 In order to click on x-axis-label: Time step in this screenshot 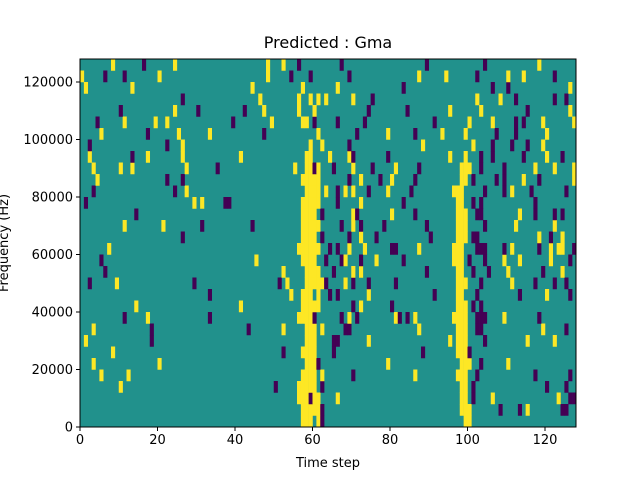, I will do `click(327, 463)`.